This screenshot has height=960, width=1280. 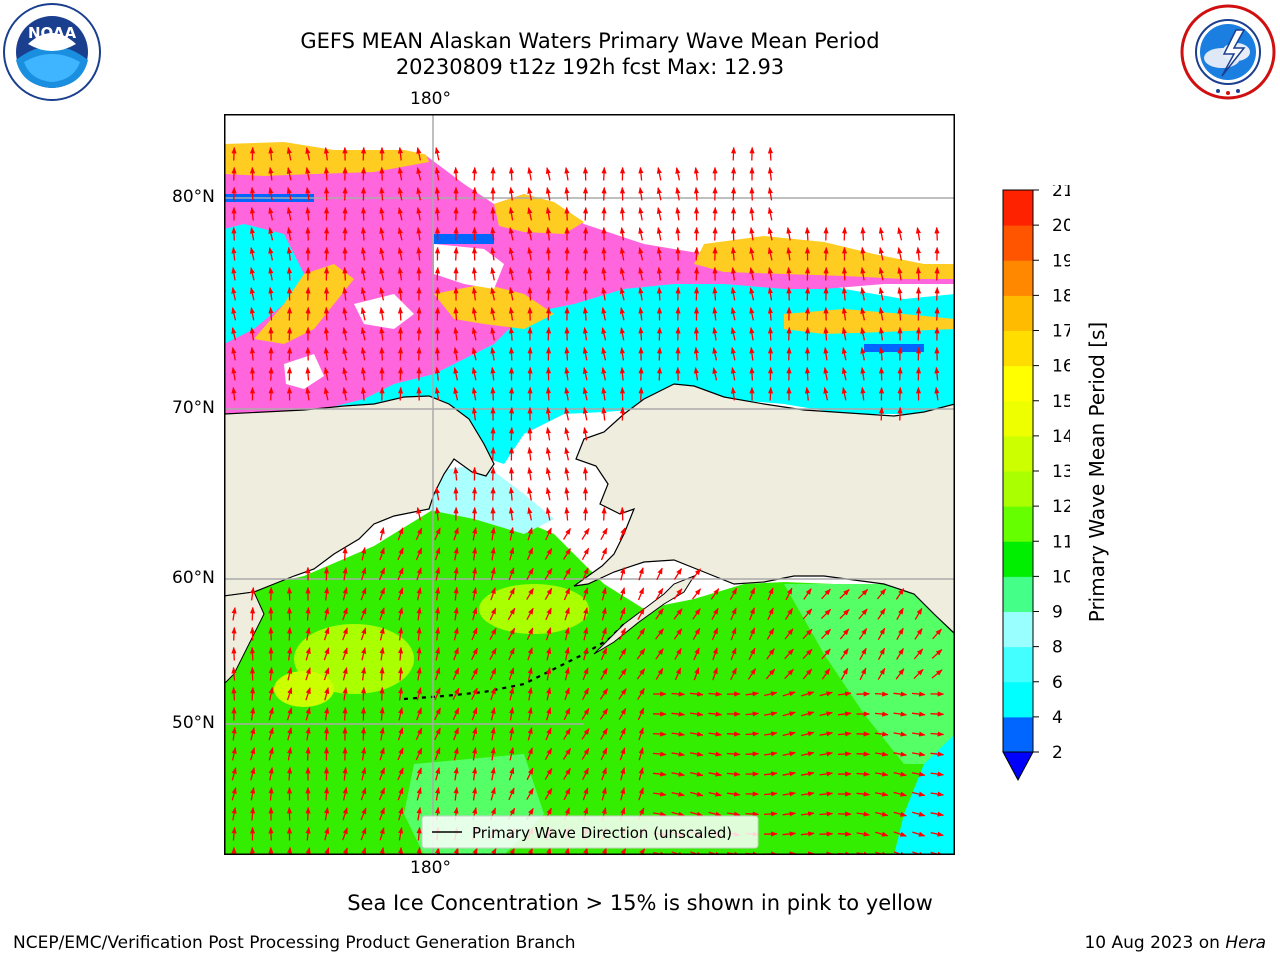 What do you see at coordinates (494, 306) in the screenshot?
I see `sea-ice-yellow-edge` at bounding box center [494, 306].